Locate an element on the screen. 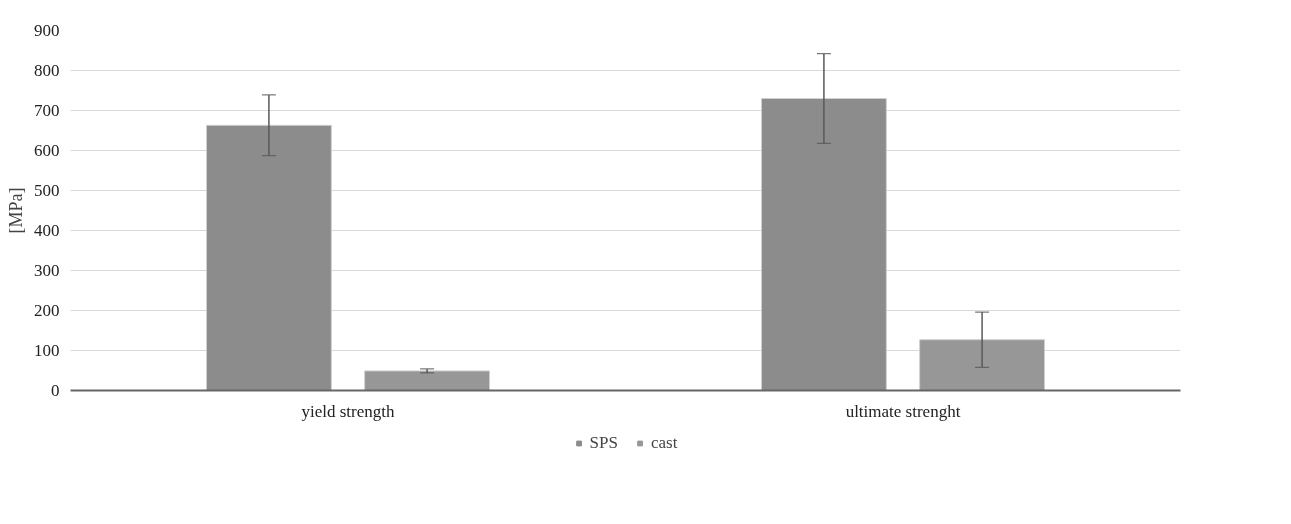 Image resolution: width=1291 pixels, height=524 pixels. y-tick-label: 600 is located at coordinates (47, 150).